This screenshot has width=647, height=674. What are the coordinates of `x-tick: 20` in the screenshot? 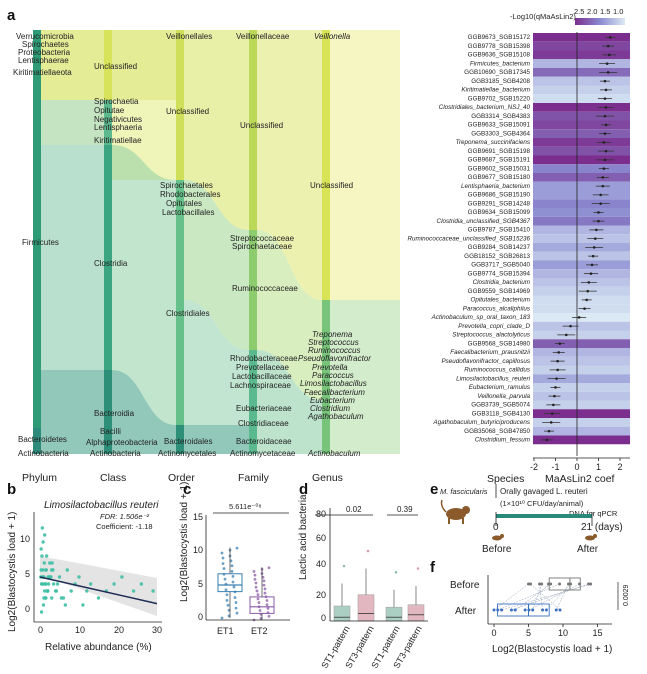 It's located at (119, 630).